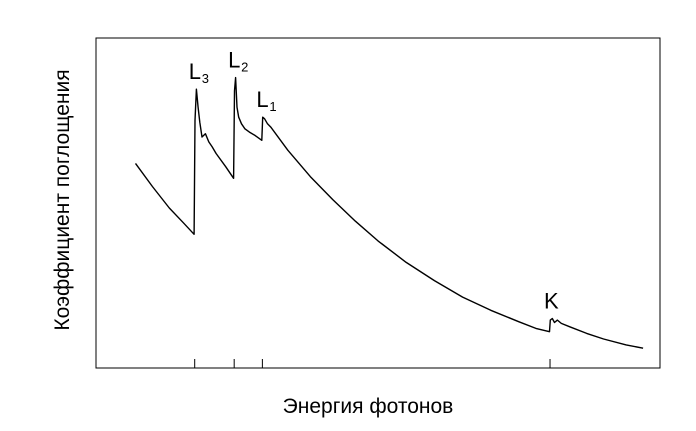 This screenshot has height=431, width=696. Describe the element at coordinates (372, 363) in the screenshot. I see `x-ticks` at that location.